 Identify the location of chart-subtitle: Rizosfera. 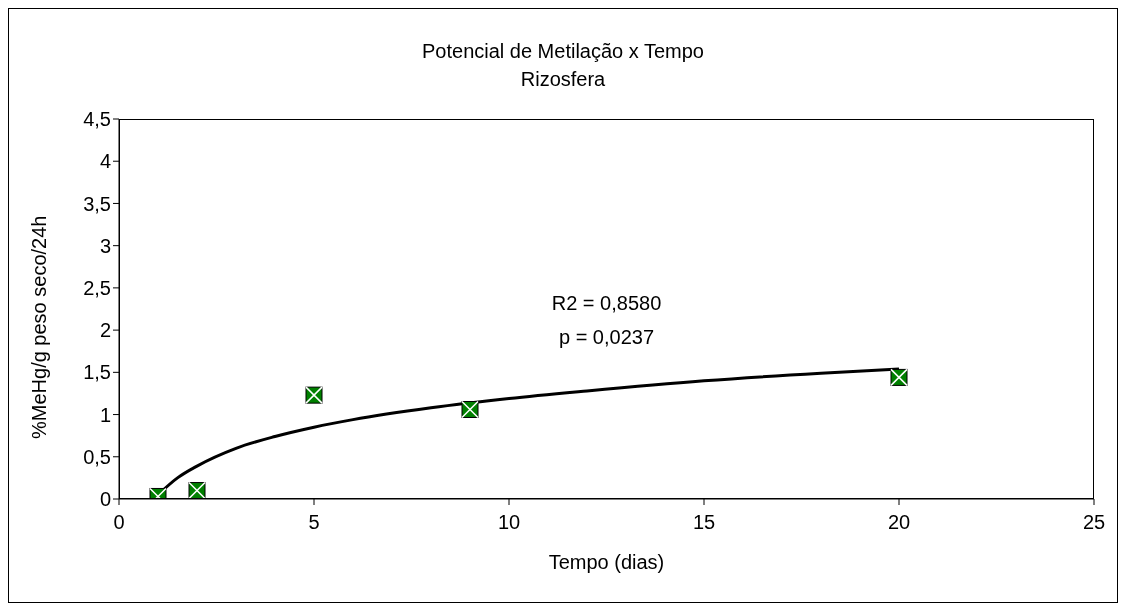
(563, 79).